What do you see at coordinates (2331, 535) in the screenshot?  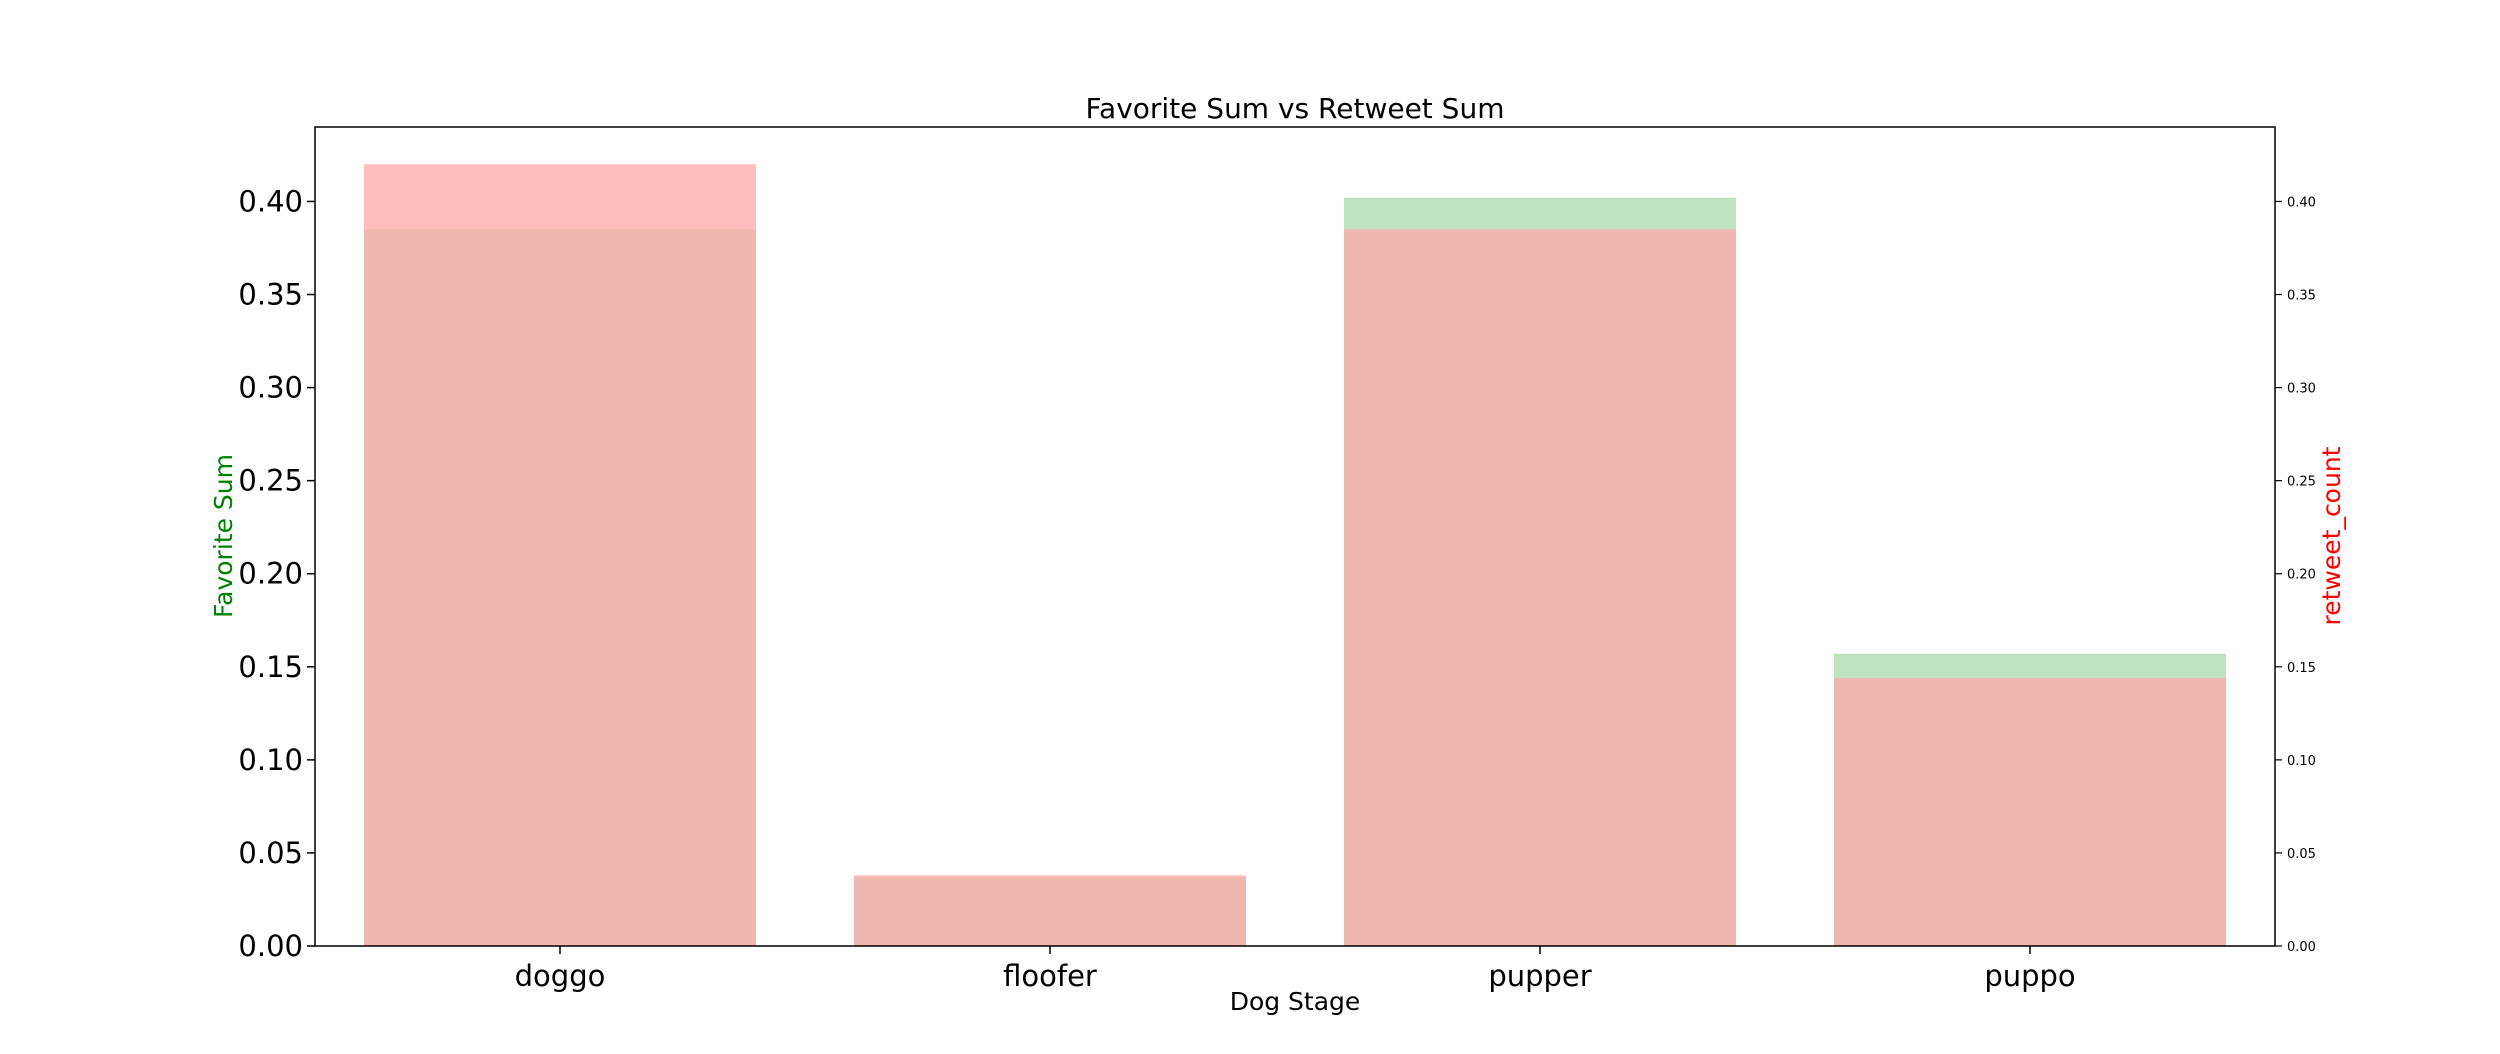 I see `right-y-axis-label: retweet_count` at bounding box center [2331, 535].